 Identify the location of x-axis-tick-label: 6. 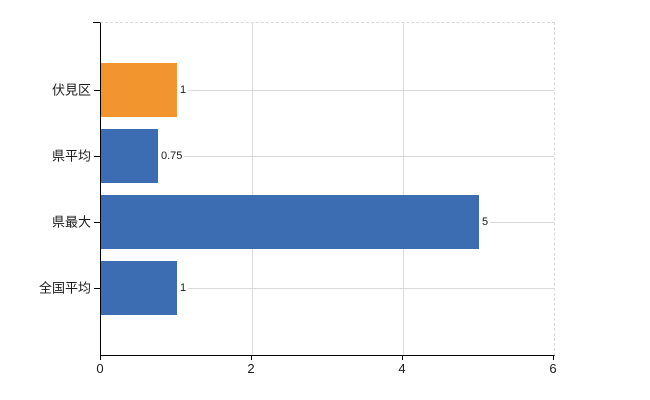
(553, 368).